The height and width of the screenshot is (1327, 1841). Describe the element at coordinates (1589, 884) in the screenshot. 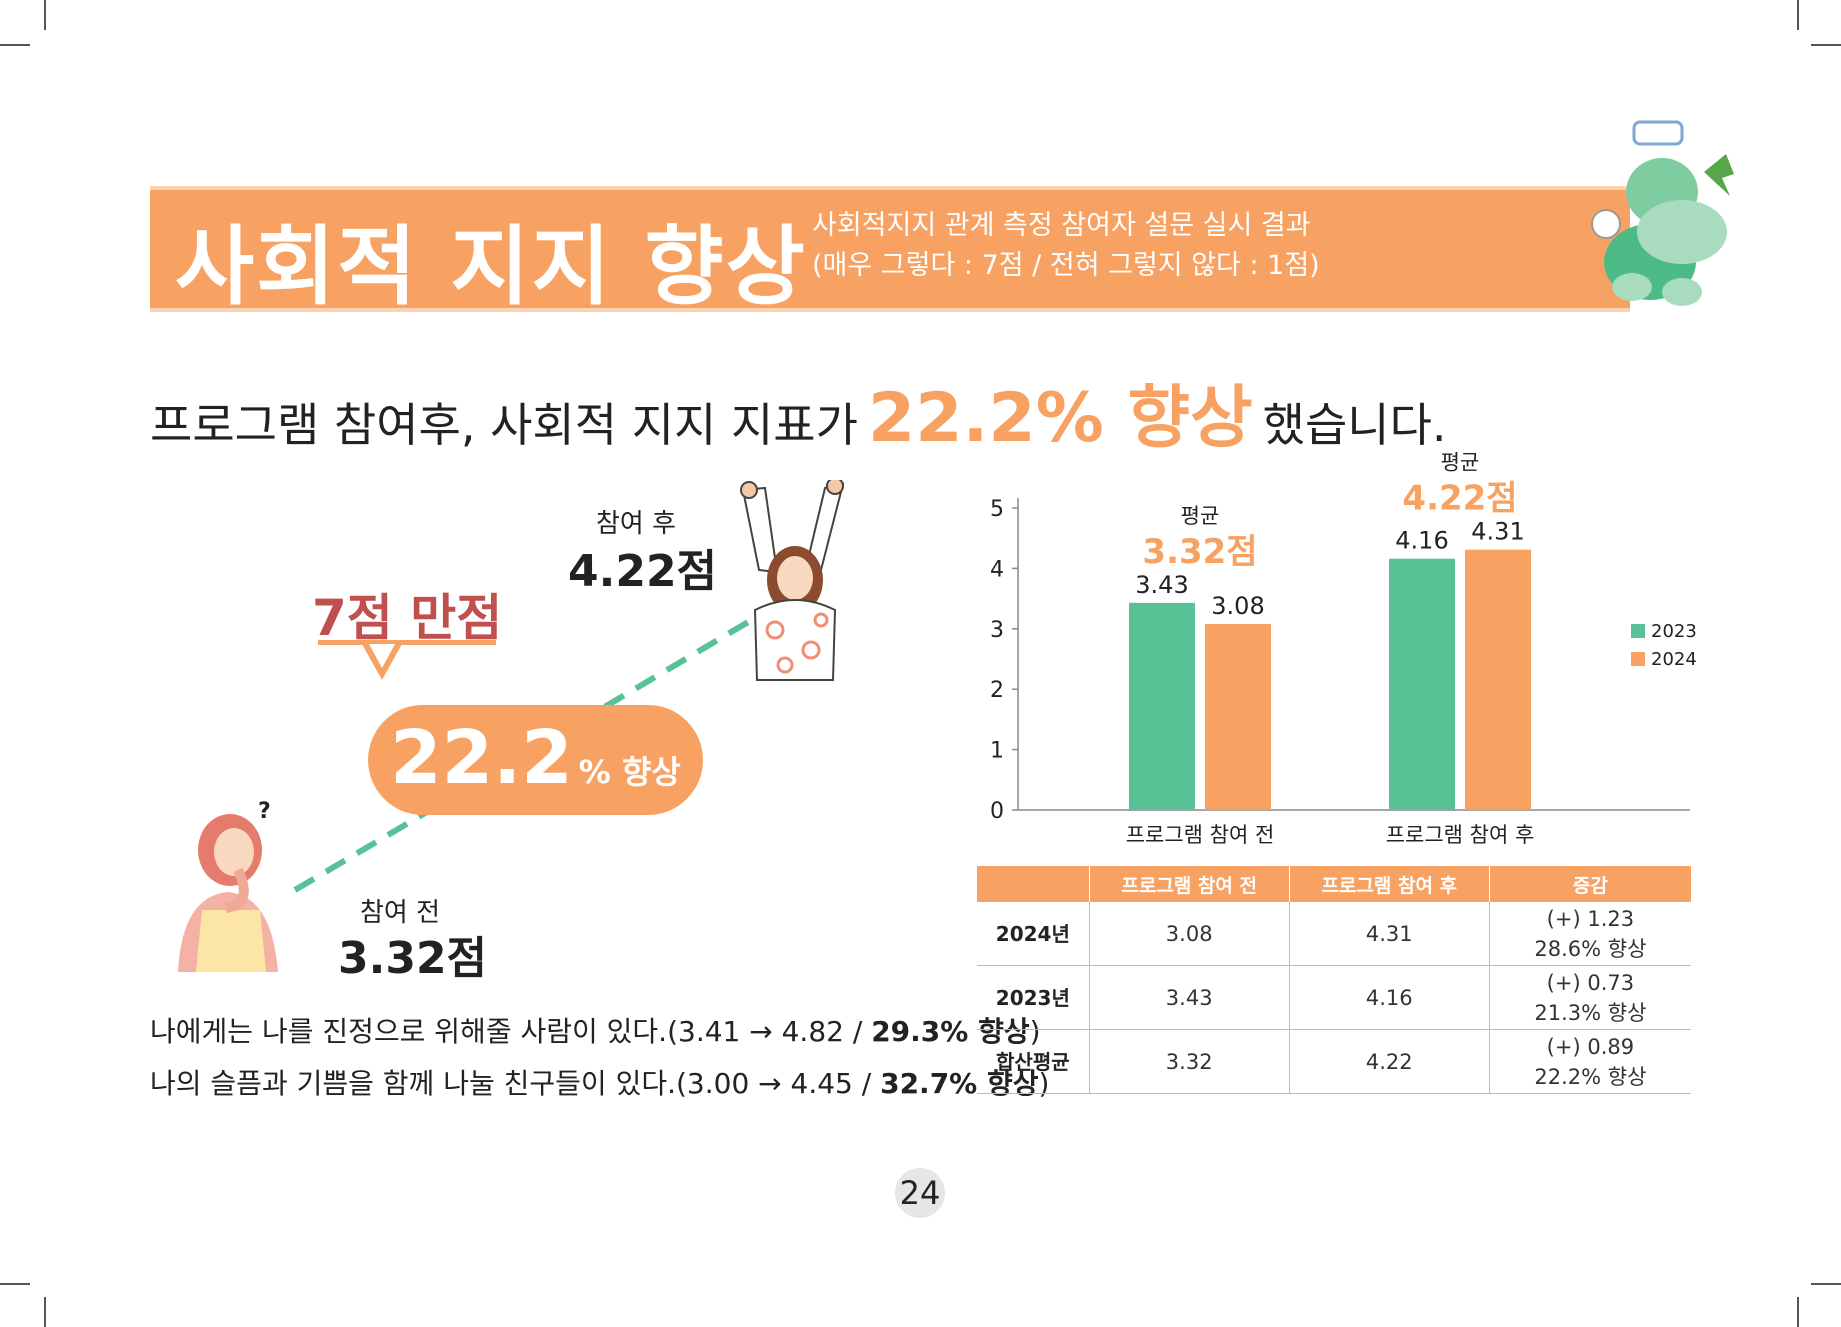

I see `table-header-cell: 증감` at that location.